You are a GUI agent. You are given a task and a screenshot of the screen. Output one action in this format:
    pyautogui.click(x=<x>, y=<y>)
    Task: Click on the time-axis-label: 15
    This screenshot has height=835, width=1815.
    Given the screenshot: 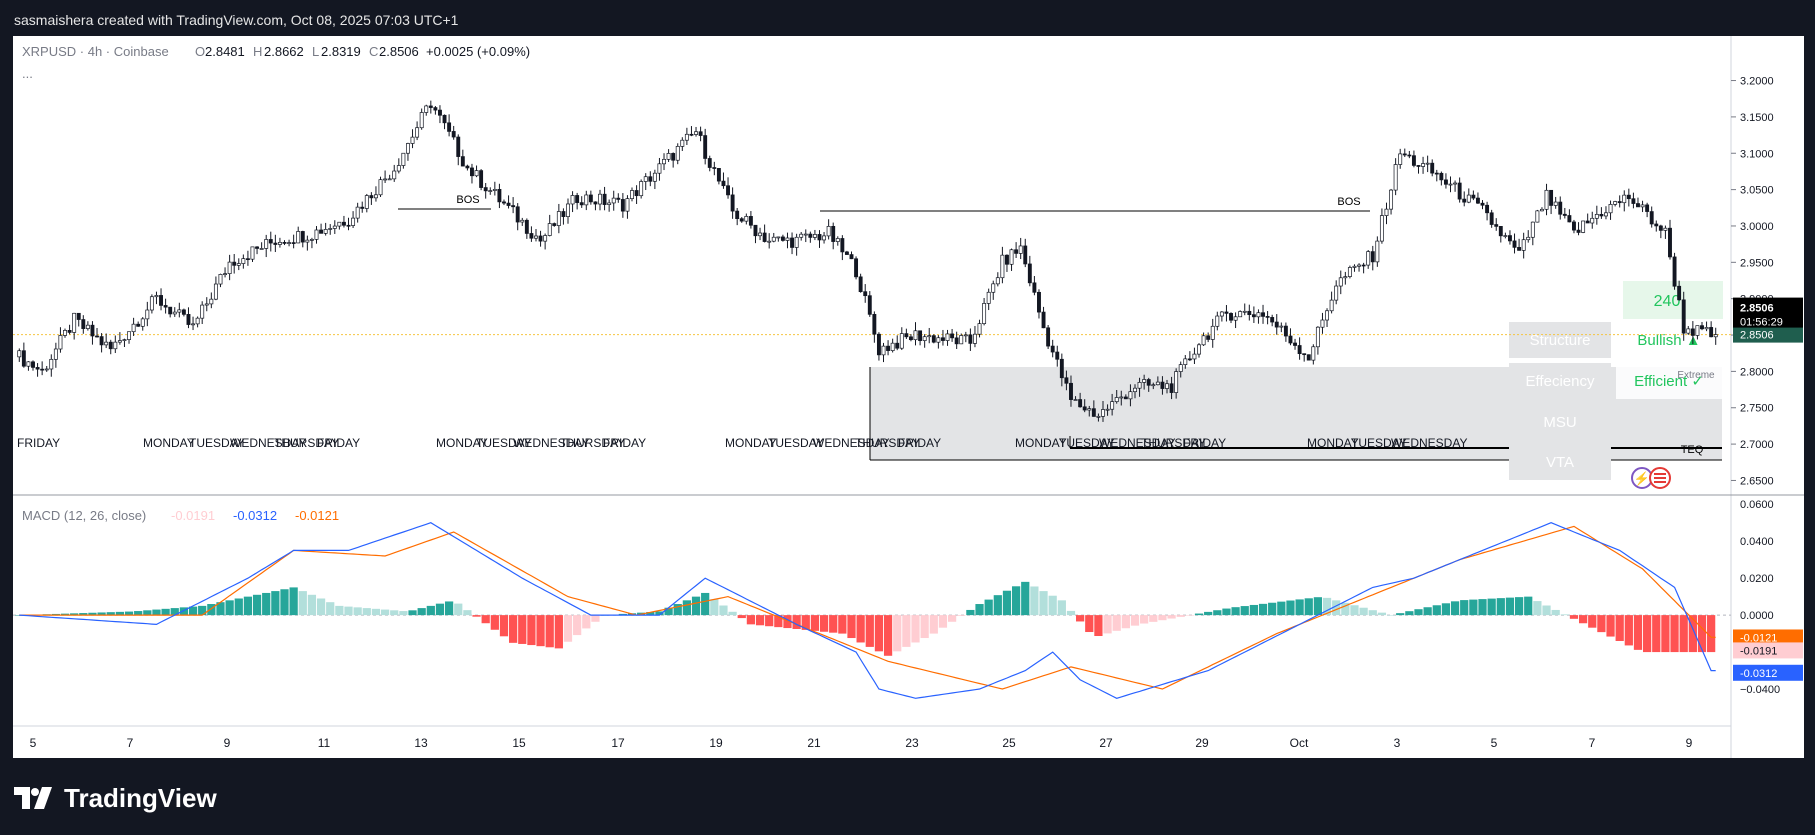 What is the action you would take?
    pyautogui.click(x=519, y=743)
    